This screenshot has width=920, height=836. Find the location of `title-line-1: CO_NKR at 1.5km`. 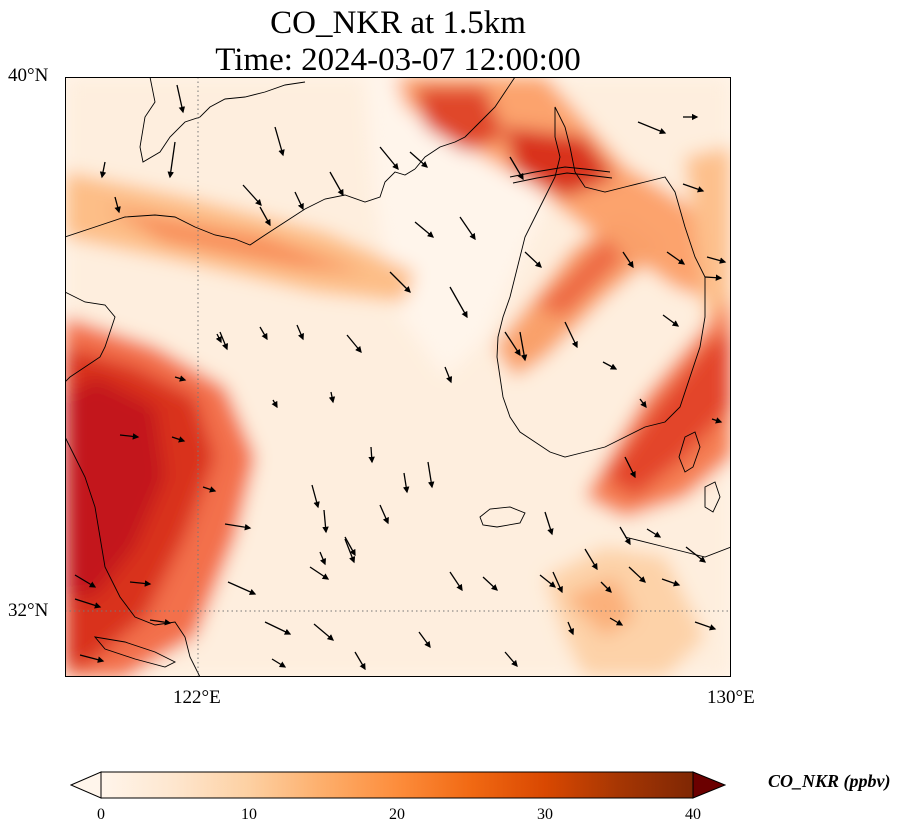

title-line-1: CO_NKR at 1.5km is located at coordinates (398, 23).